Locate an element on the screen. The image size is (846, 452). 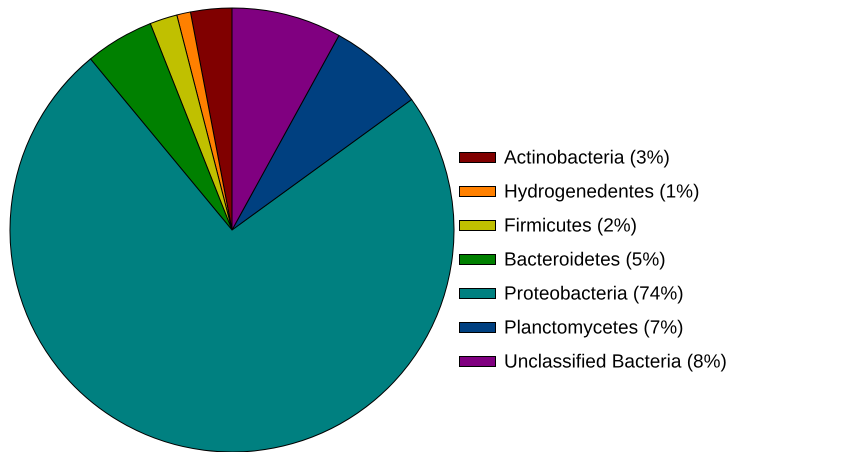
legend-label: Unclassified Bacteria (8%) is located at coordinates (615, 362).